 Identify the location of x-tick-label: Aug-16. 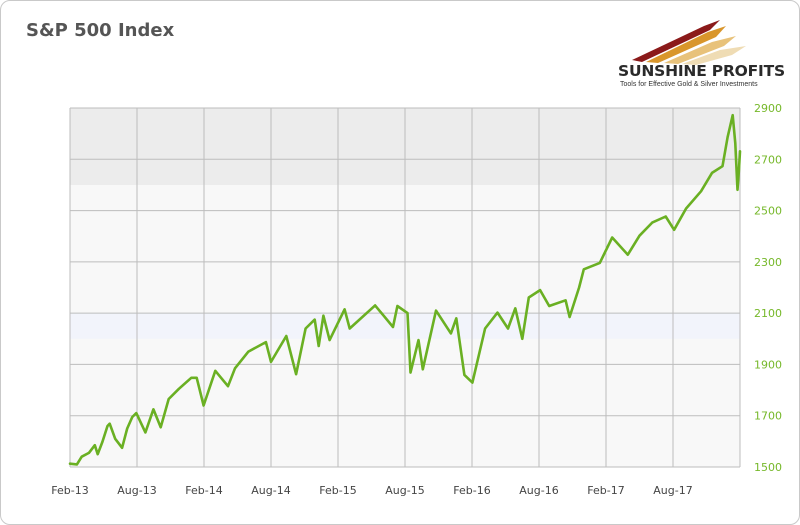
(538, 490).